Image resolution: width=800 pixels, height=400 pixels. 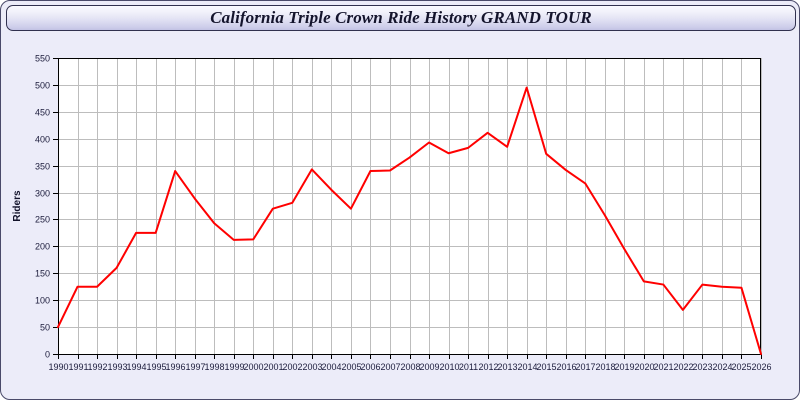 What do you see at coordinates (741, 367) in the screenshot?
I see `x-tick-label: 2025` at bounding box center [741, 367].